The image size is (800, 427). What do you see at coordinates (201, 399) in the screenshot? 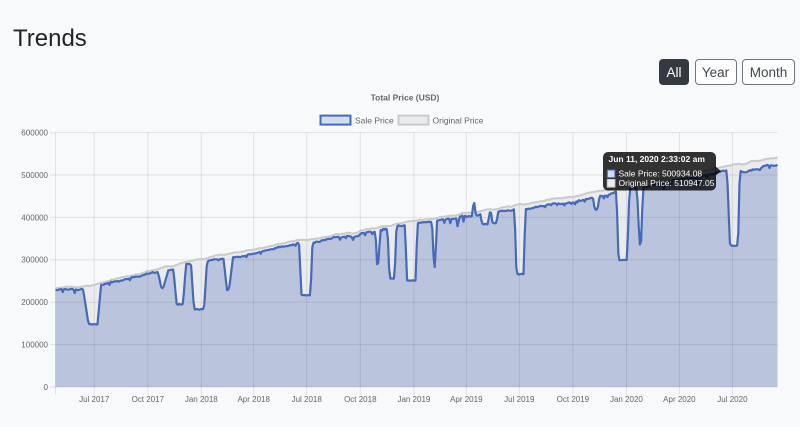
I see `svg-text: Jan 2018` at bounding box center [201, 399].